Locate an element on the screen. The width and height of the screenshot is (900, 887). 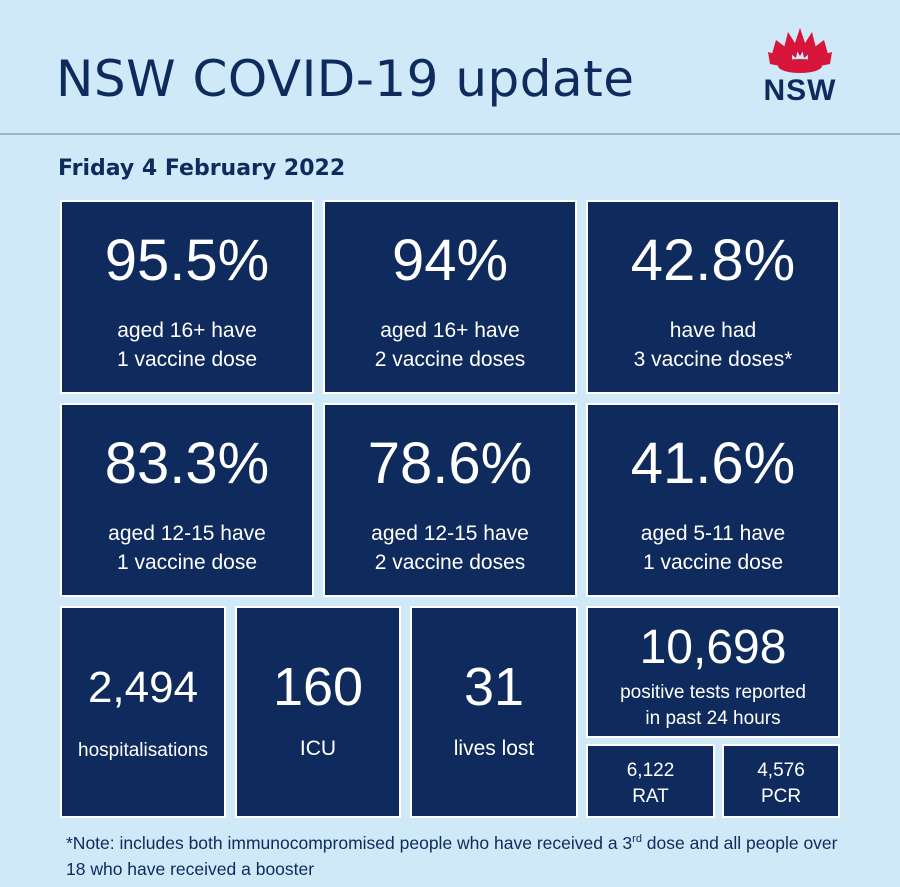
lives-lost-value: 31 is located at coordinates (494, 687).